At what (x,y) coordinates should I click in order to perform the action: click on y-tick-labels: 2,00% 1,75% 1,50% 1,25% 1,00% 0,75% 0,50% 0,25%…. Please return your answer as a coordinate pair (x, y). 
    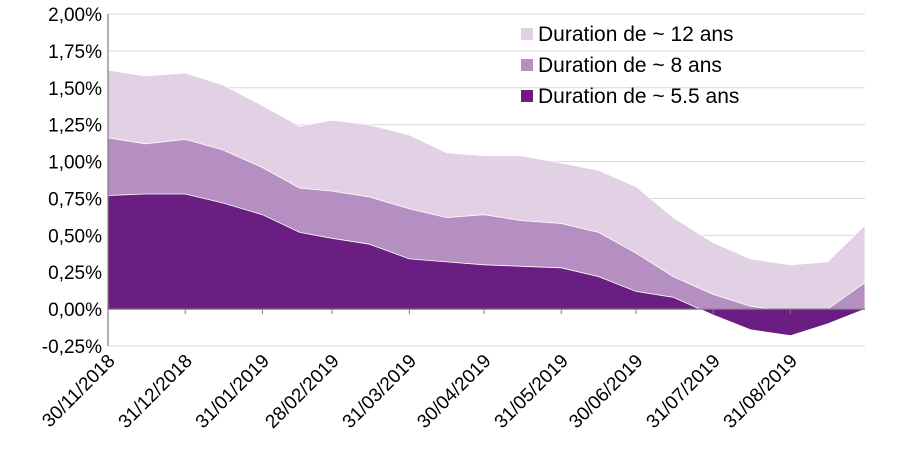
    Looking at the image, I should click on (72, 181).